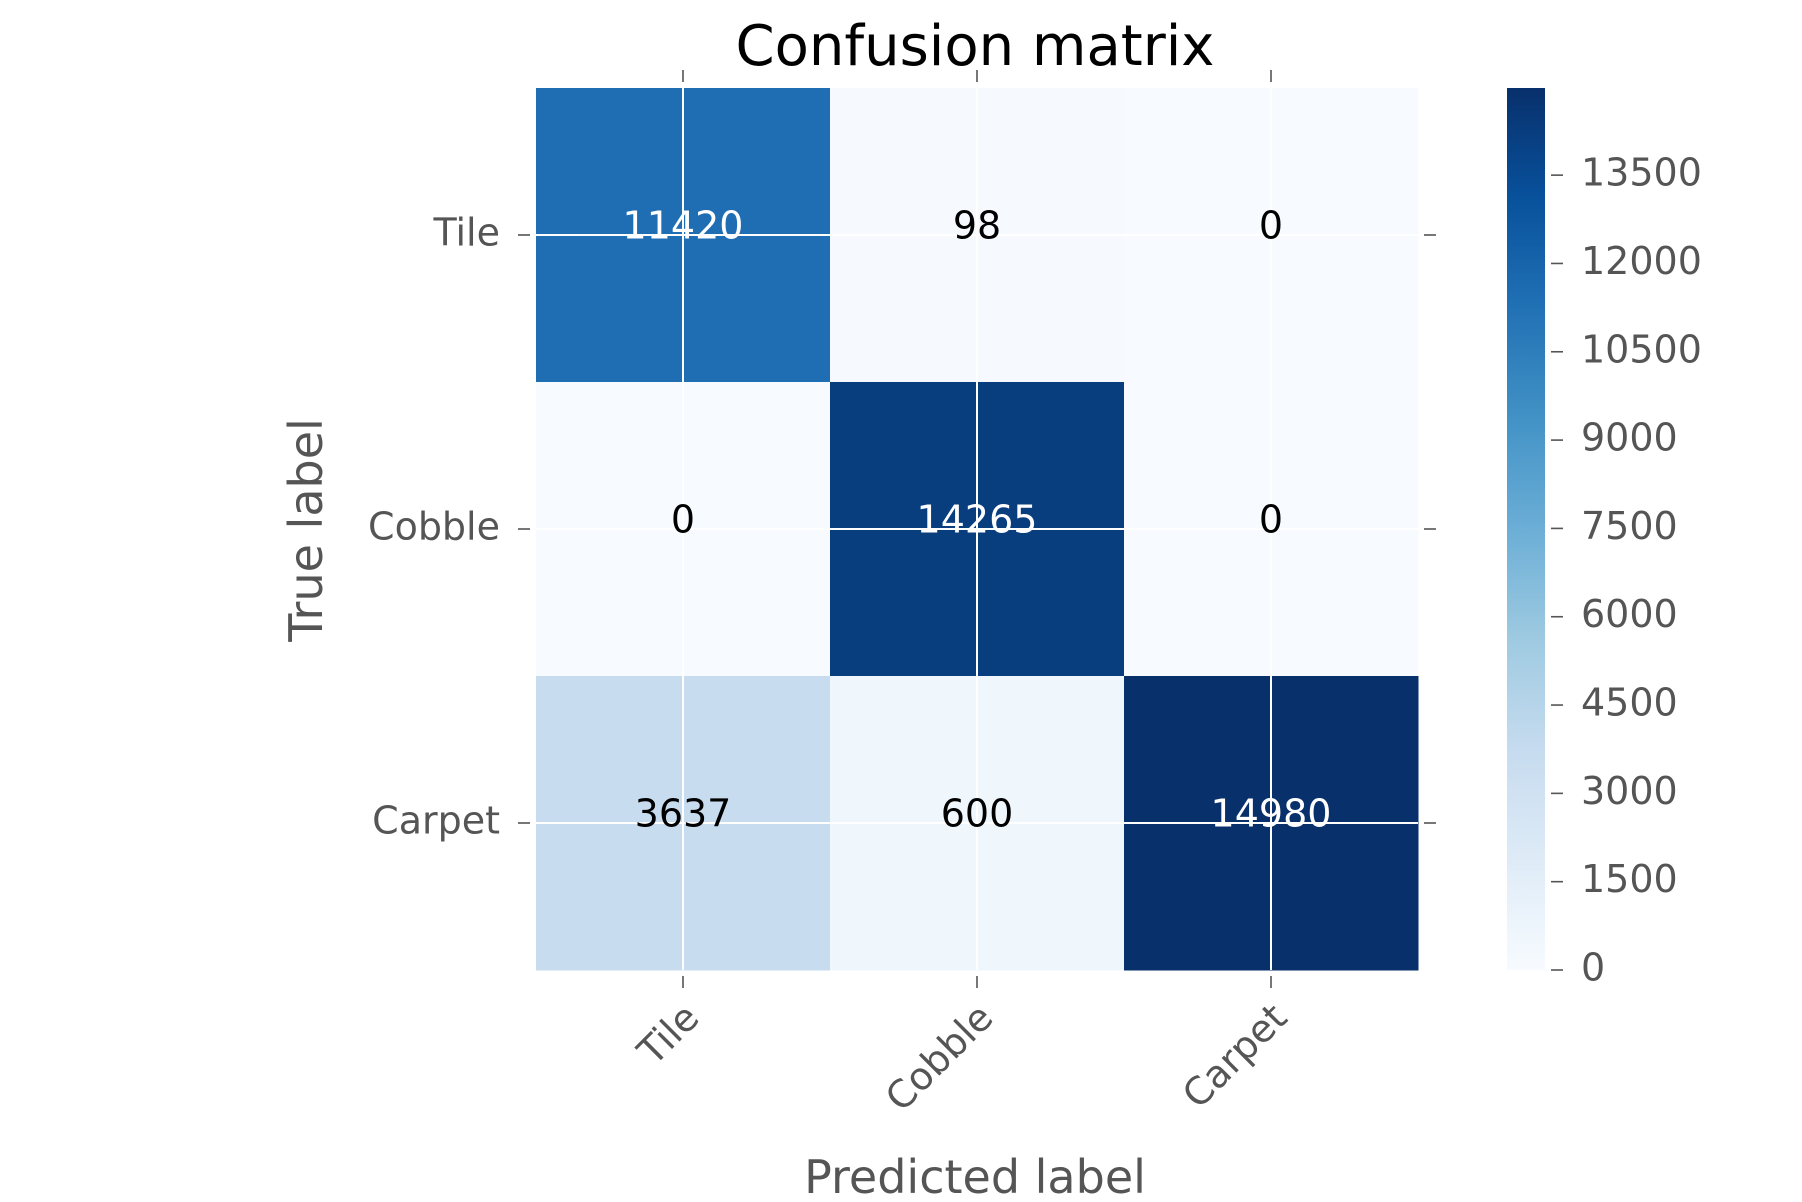  Describe the element at coordinates (1526, 529) in the screenshot. I see `colorbar` at that location.